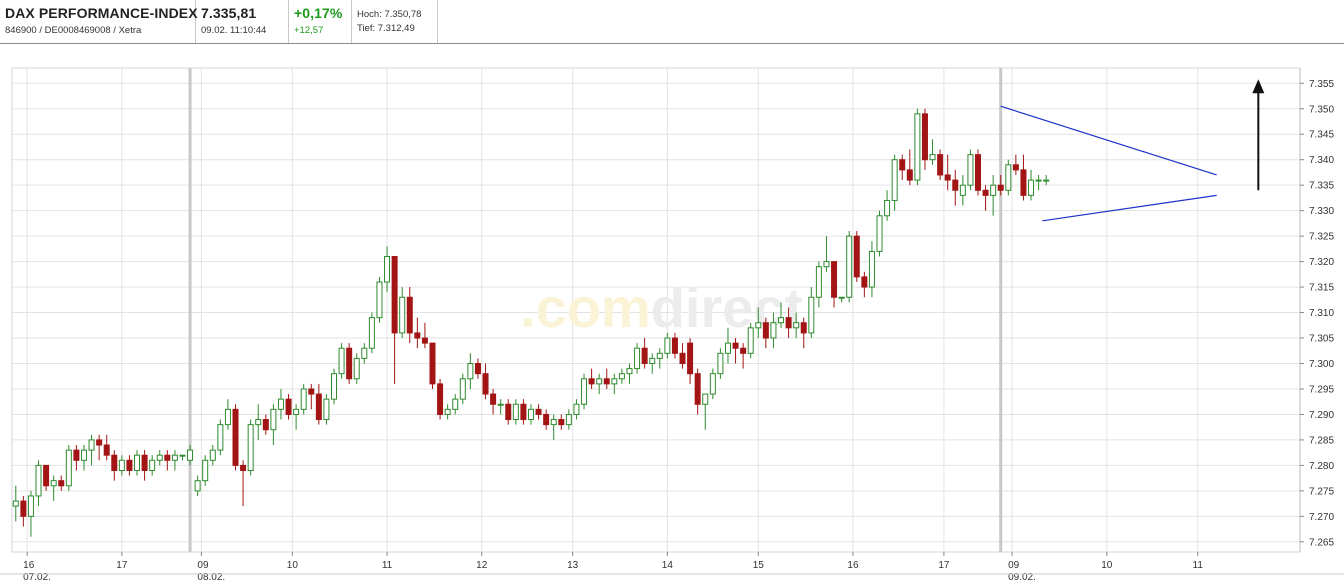 The width and height of the screenshot is (1344, 585). I want to click on y-tick-label: 7.270, so click(1321, 517).